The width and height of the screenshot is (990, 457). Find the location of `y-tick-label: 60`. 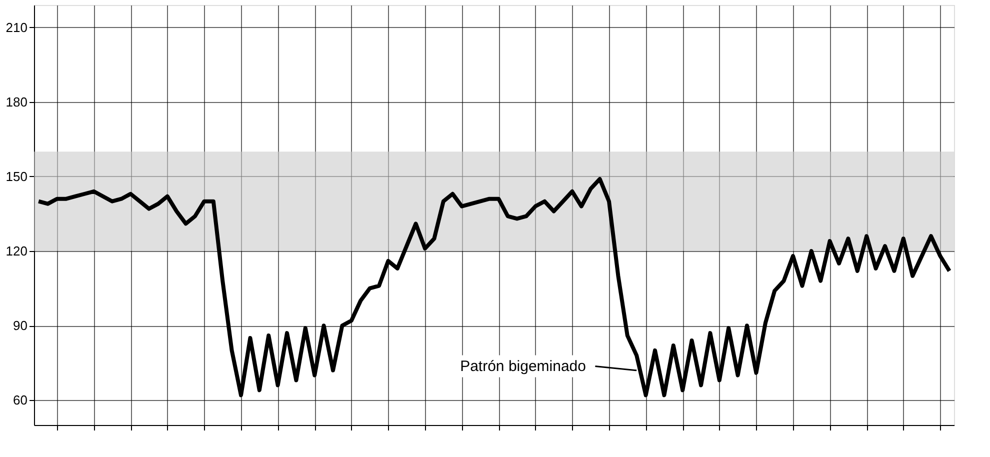

y-tick-label: 60 is located at coordinates (20, 400).